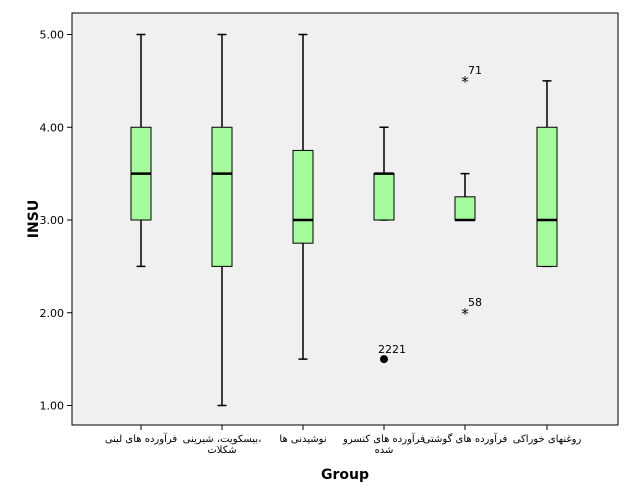  What do you see at coordinates (52, 313) in the screenshot?
I see `y-tick-label: 2.00` at bounding box center [52, 313].